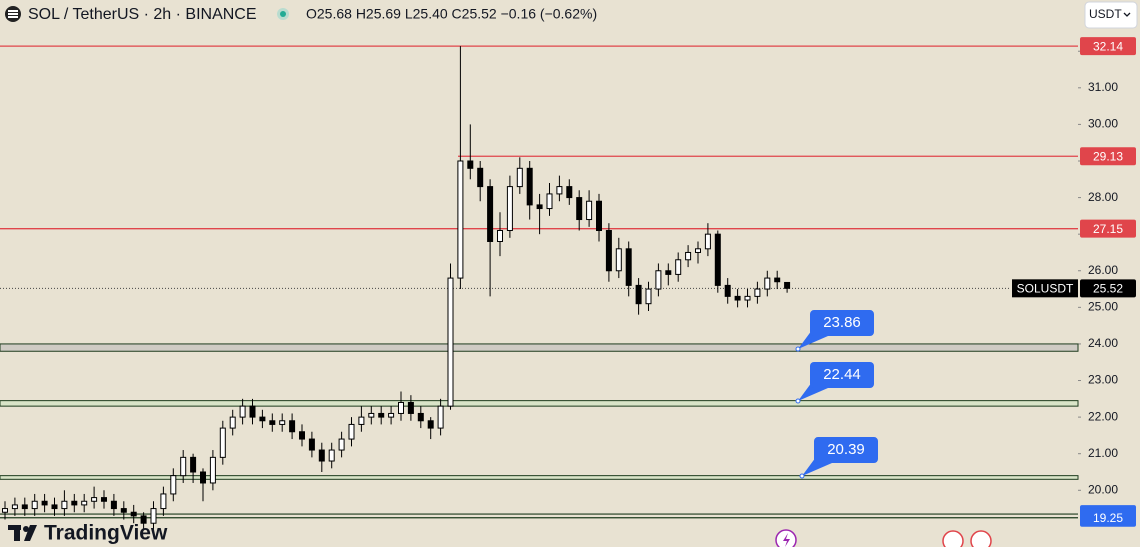  What do you see at coordinates (786, 540) in the screenshot?
I see `event-icon-bolt` at bounding box center [786, 540].